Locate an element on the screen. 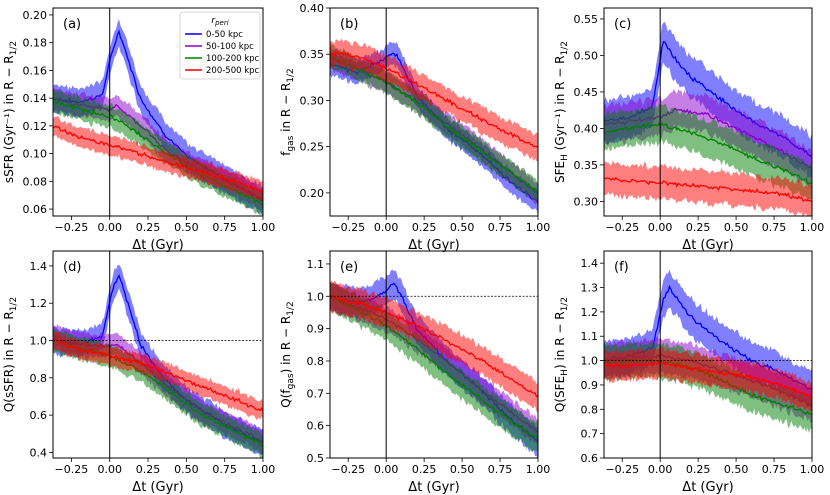 The height and width of the screenshot is (495, 830). panel-label: (a) is located at coordinates (72, 24).